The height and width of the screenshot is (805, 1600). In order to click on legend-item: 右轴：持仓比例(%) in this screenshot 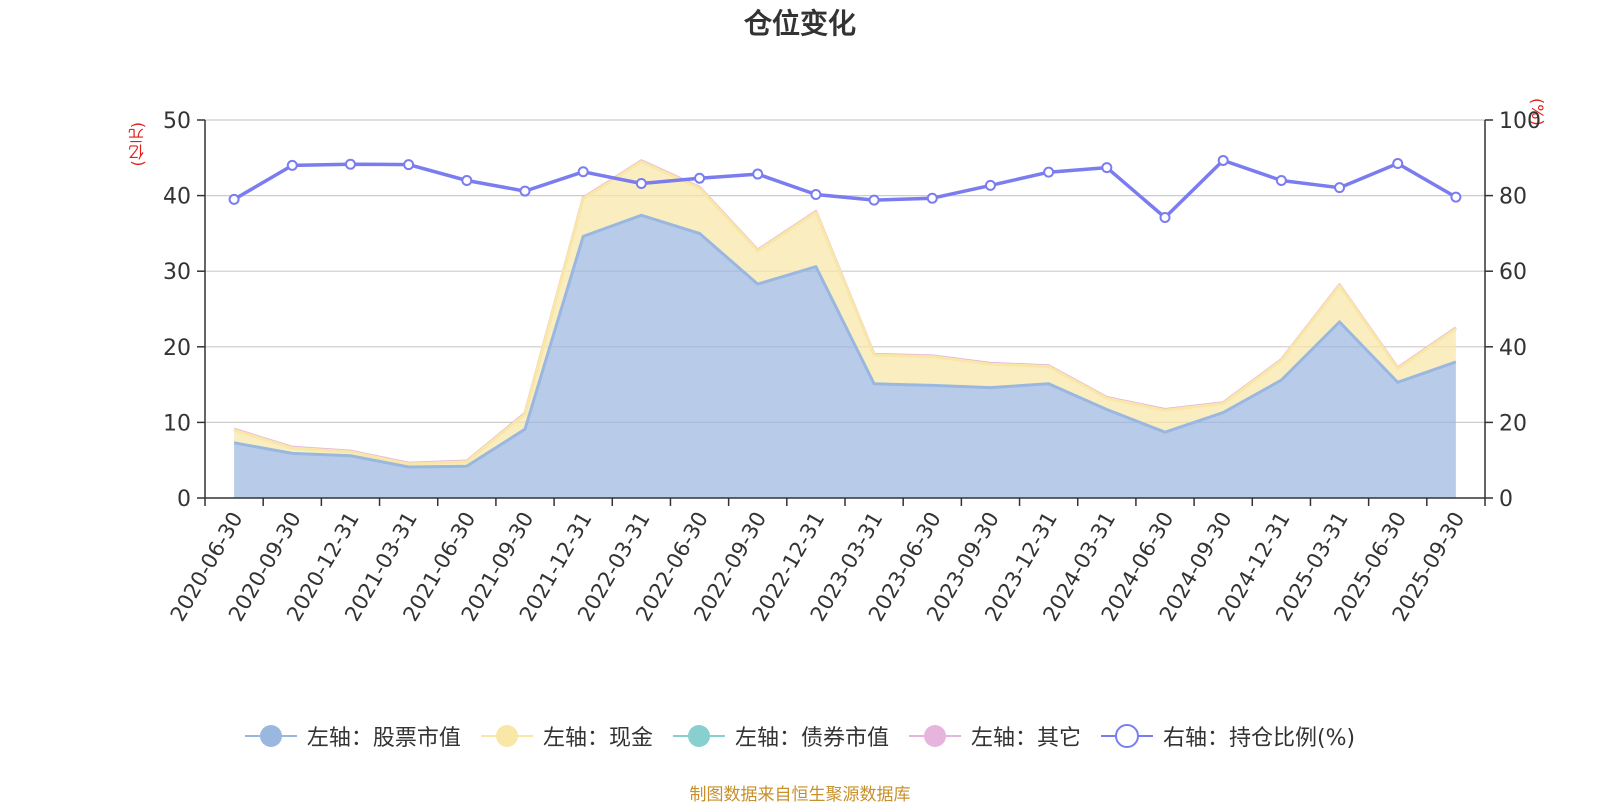, I will do `click(1228, 736)`.